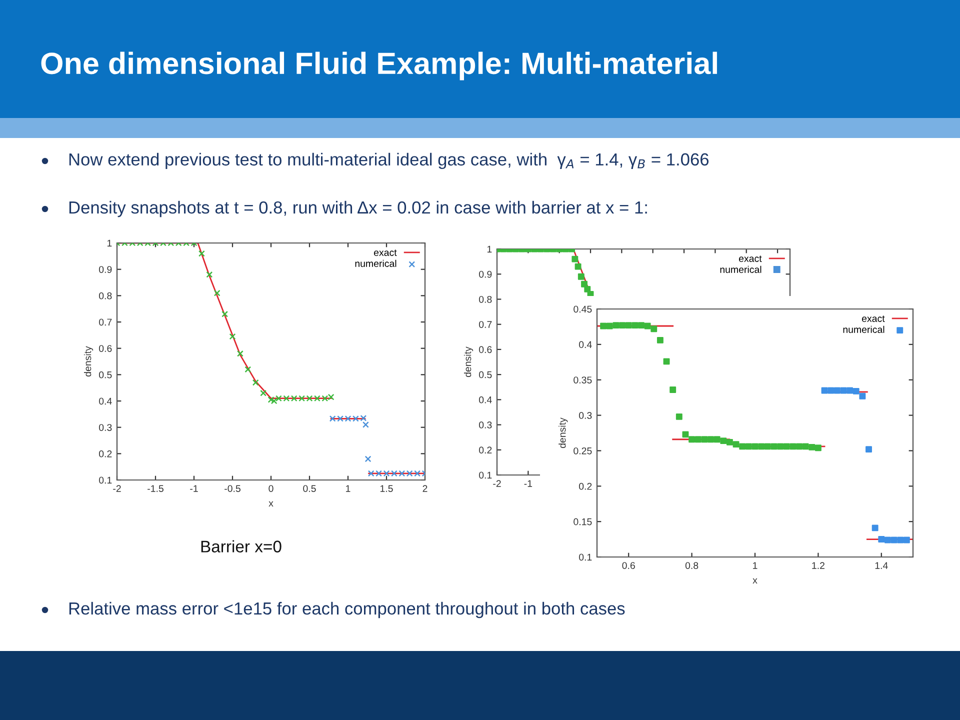 This screenshot has height=720, width=960. What do you see at coordinates (583, 380) in the screenshot?
I see `y-tick-label: 0.35` at bounding box center [583, 380].